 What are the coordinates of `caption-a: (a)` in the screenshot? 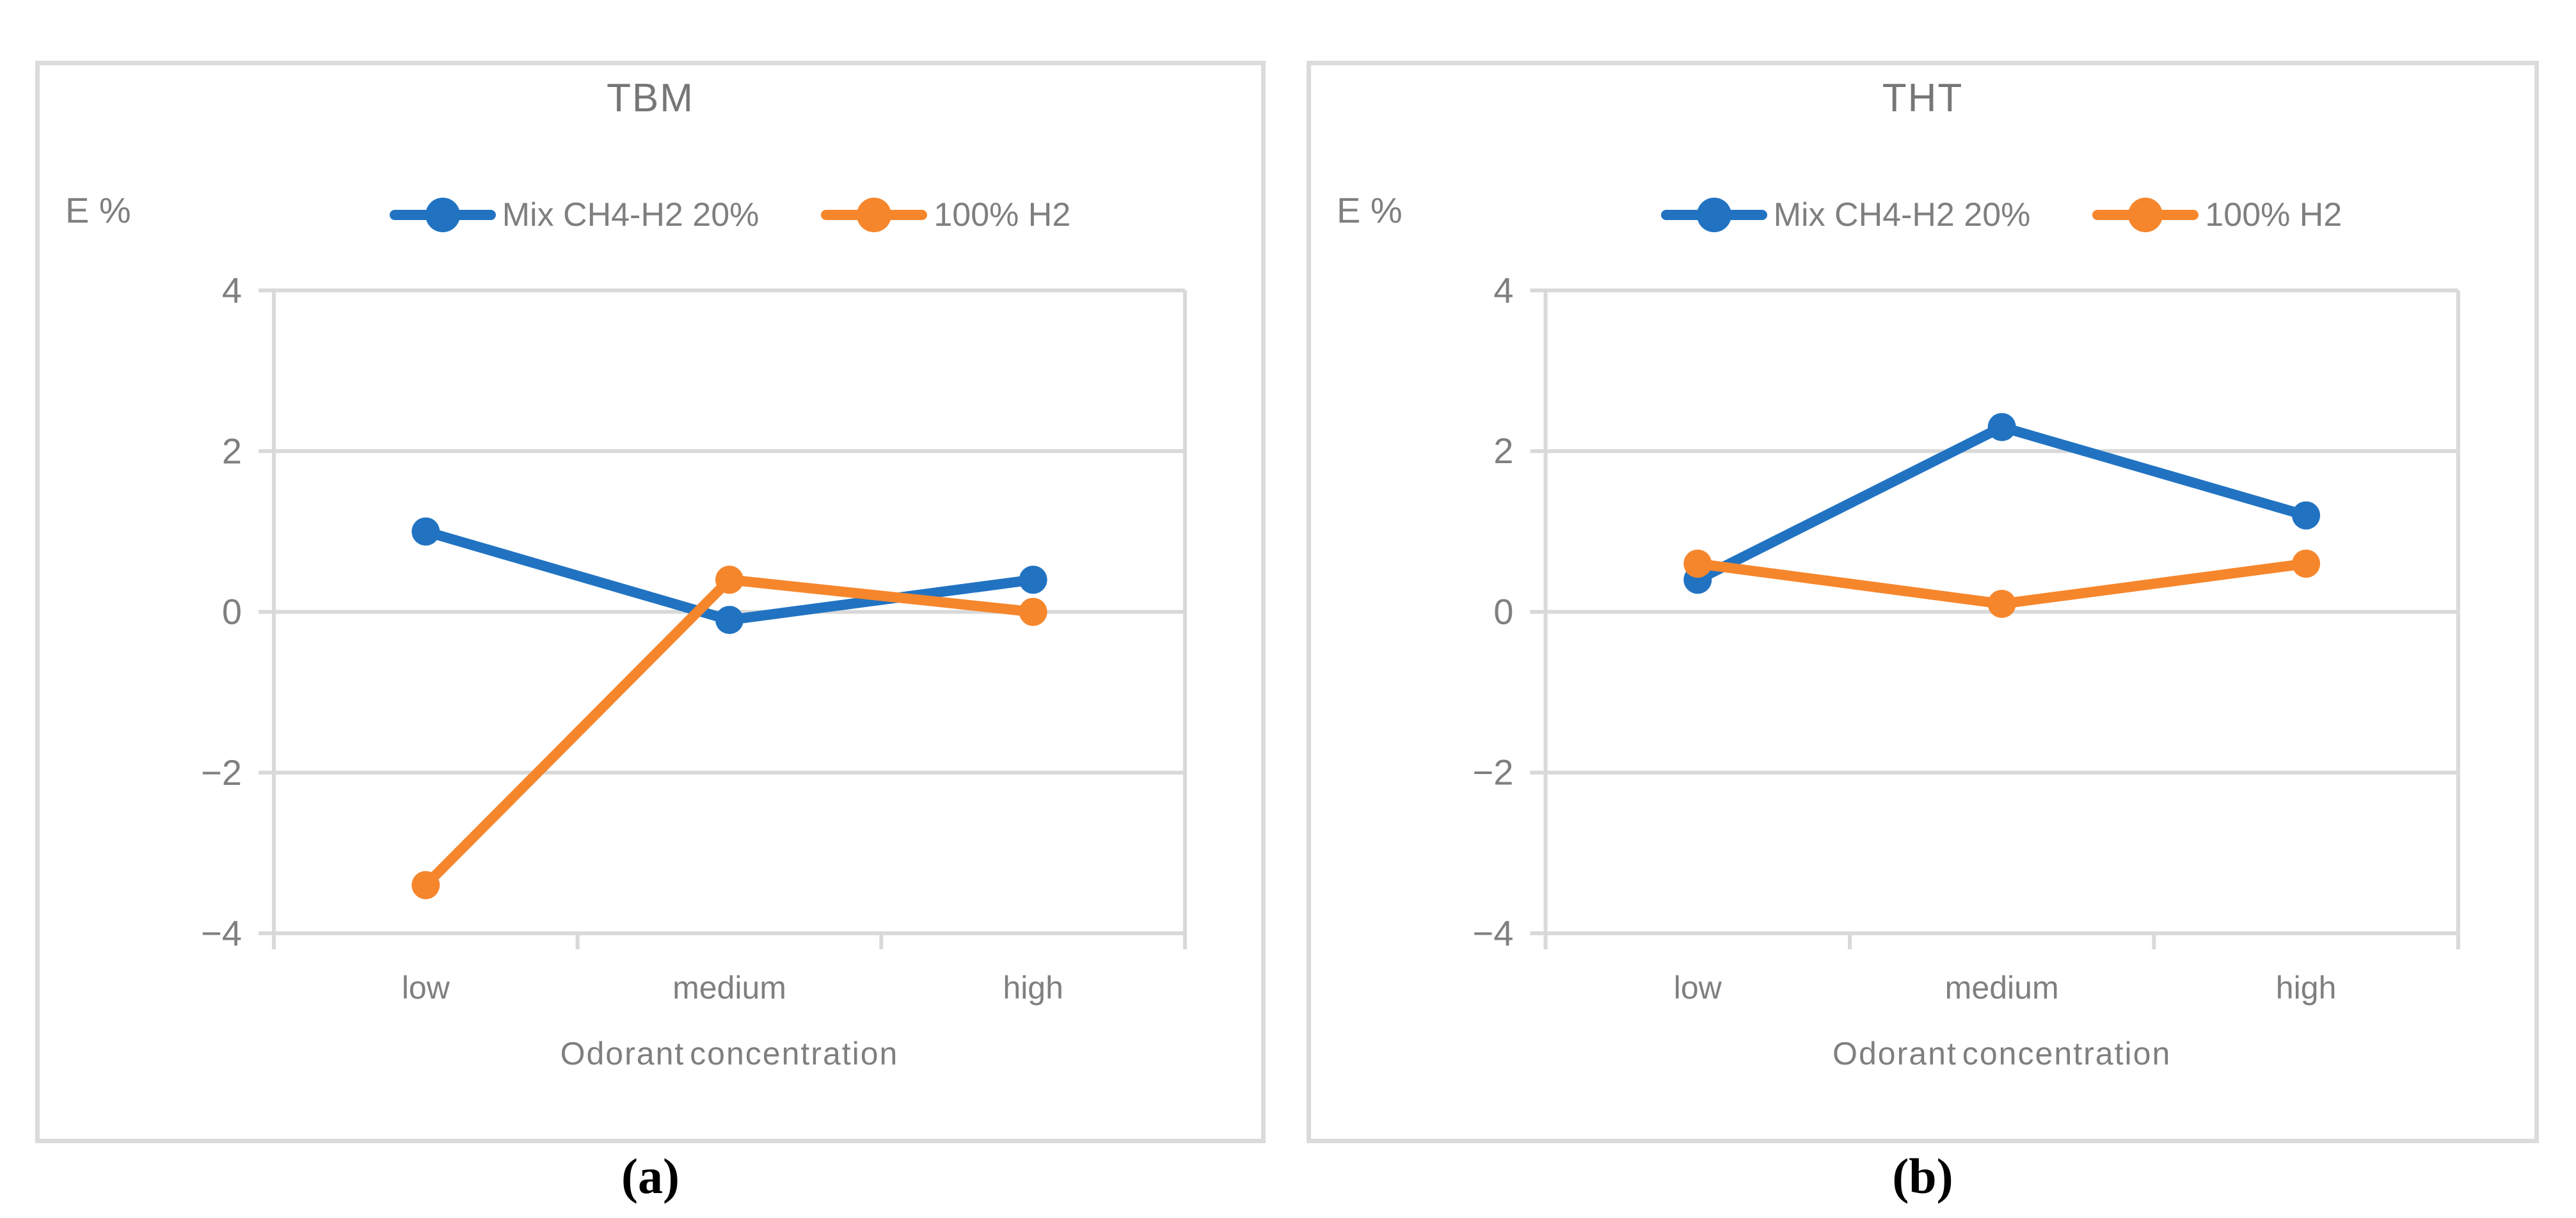 It's located at (651, 1176).